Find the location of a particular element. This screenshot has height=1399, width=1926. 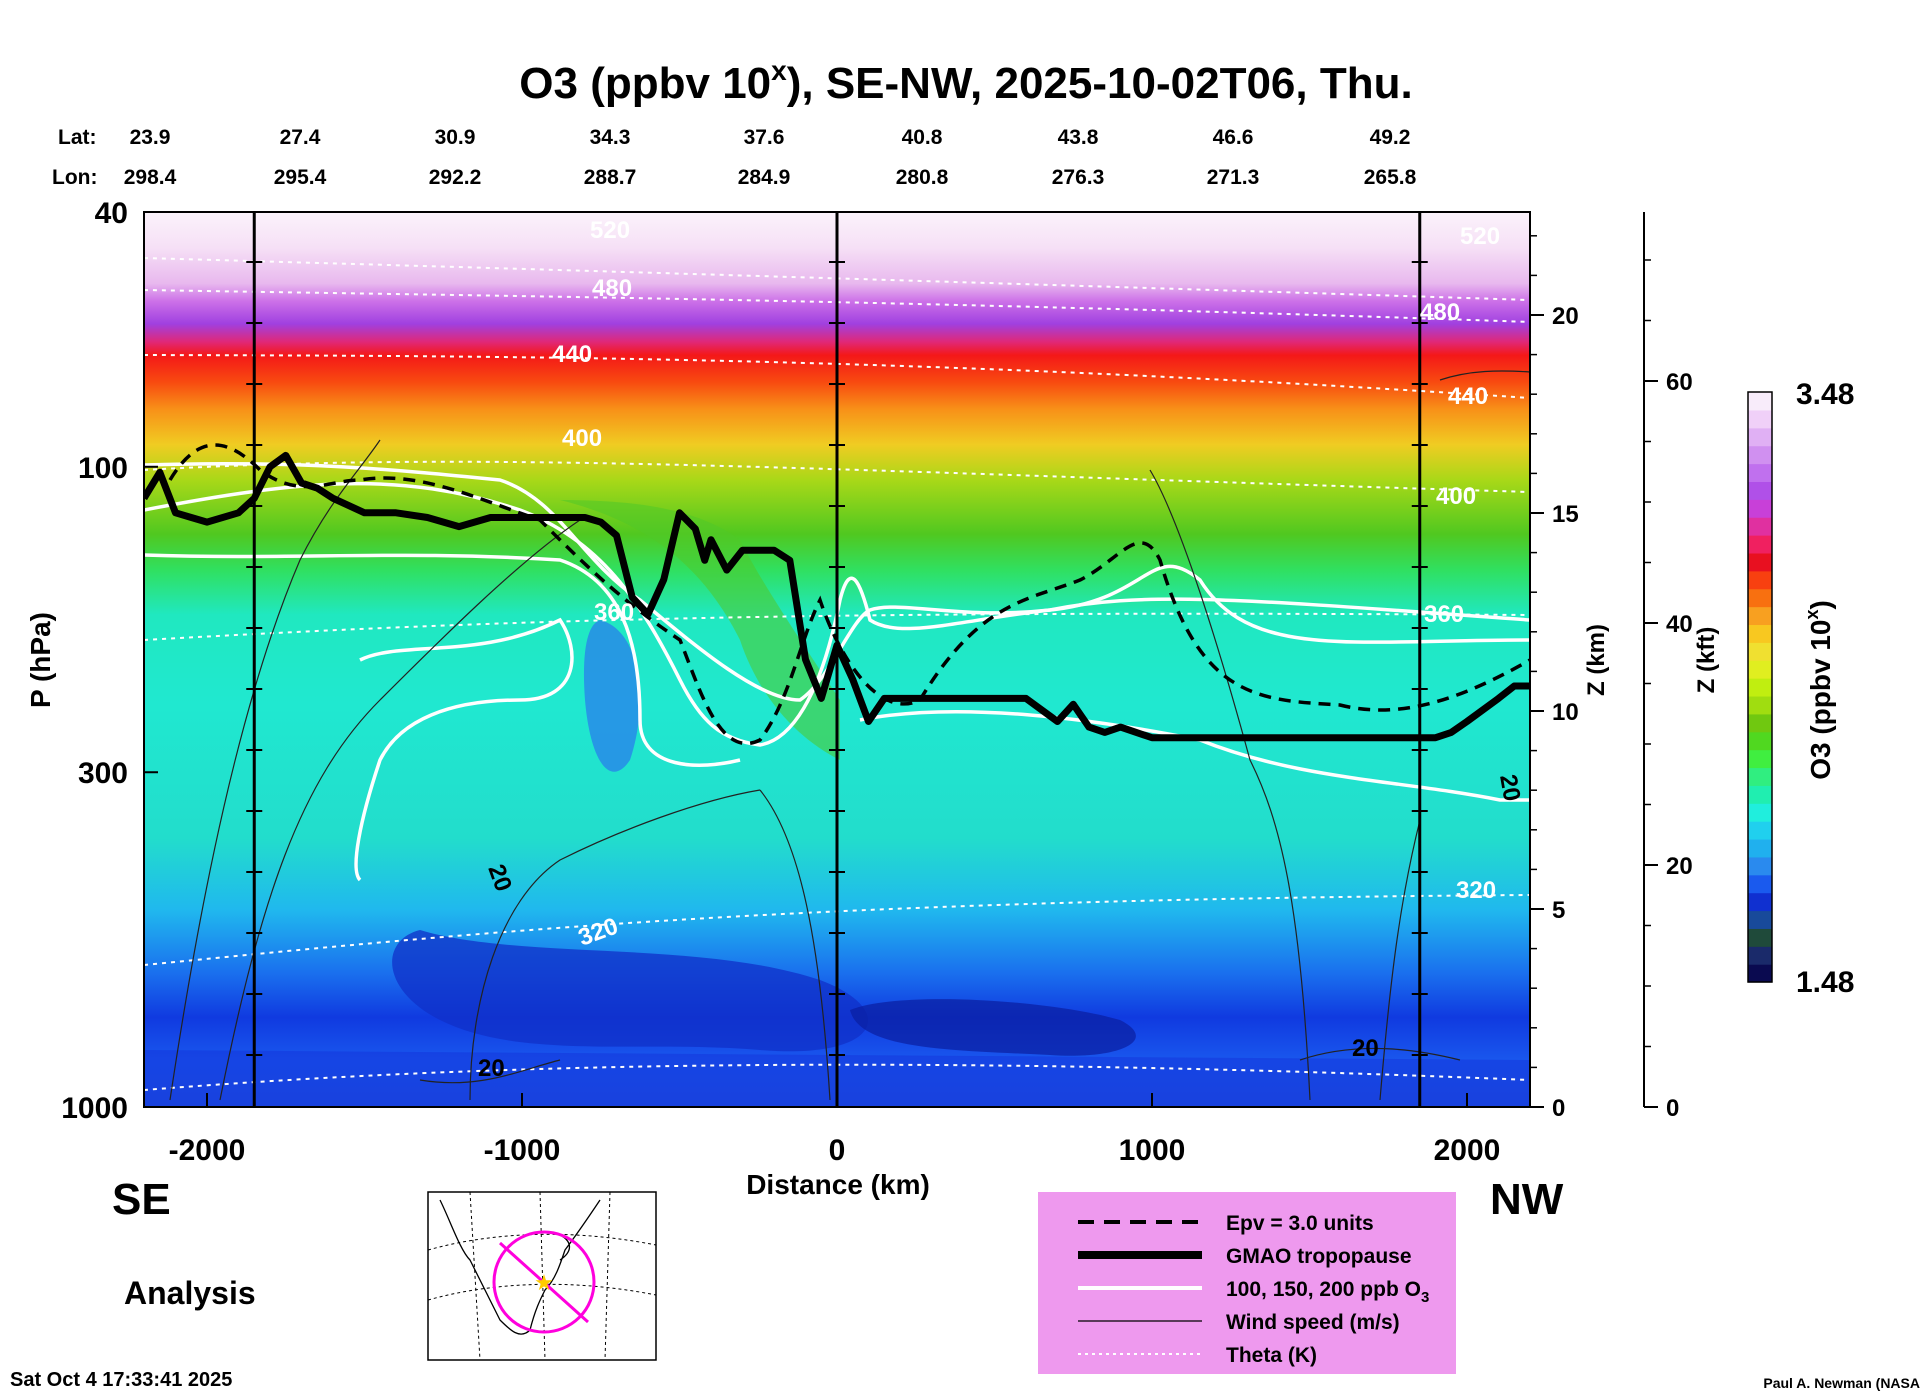

wind-label-20-d: 20 is located at coordinates (1509, 787).